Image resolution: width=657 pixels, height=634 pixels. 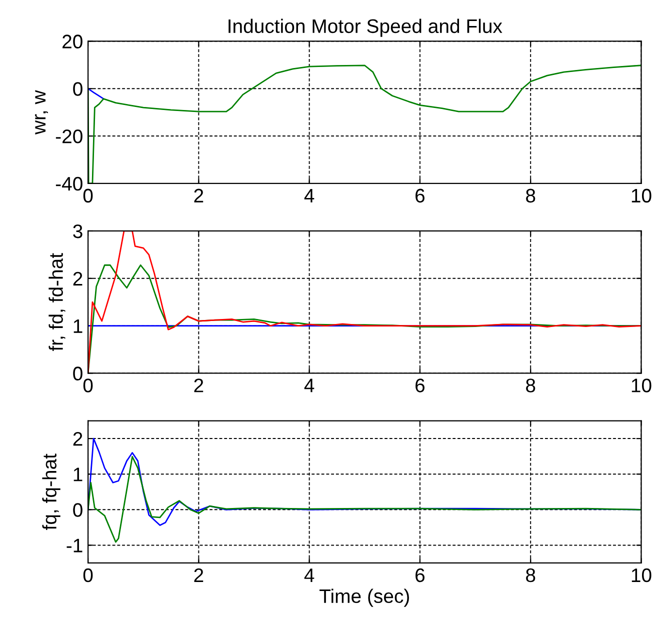 I want to click on y-tick-label: 20, so click(x=72, y=41).